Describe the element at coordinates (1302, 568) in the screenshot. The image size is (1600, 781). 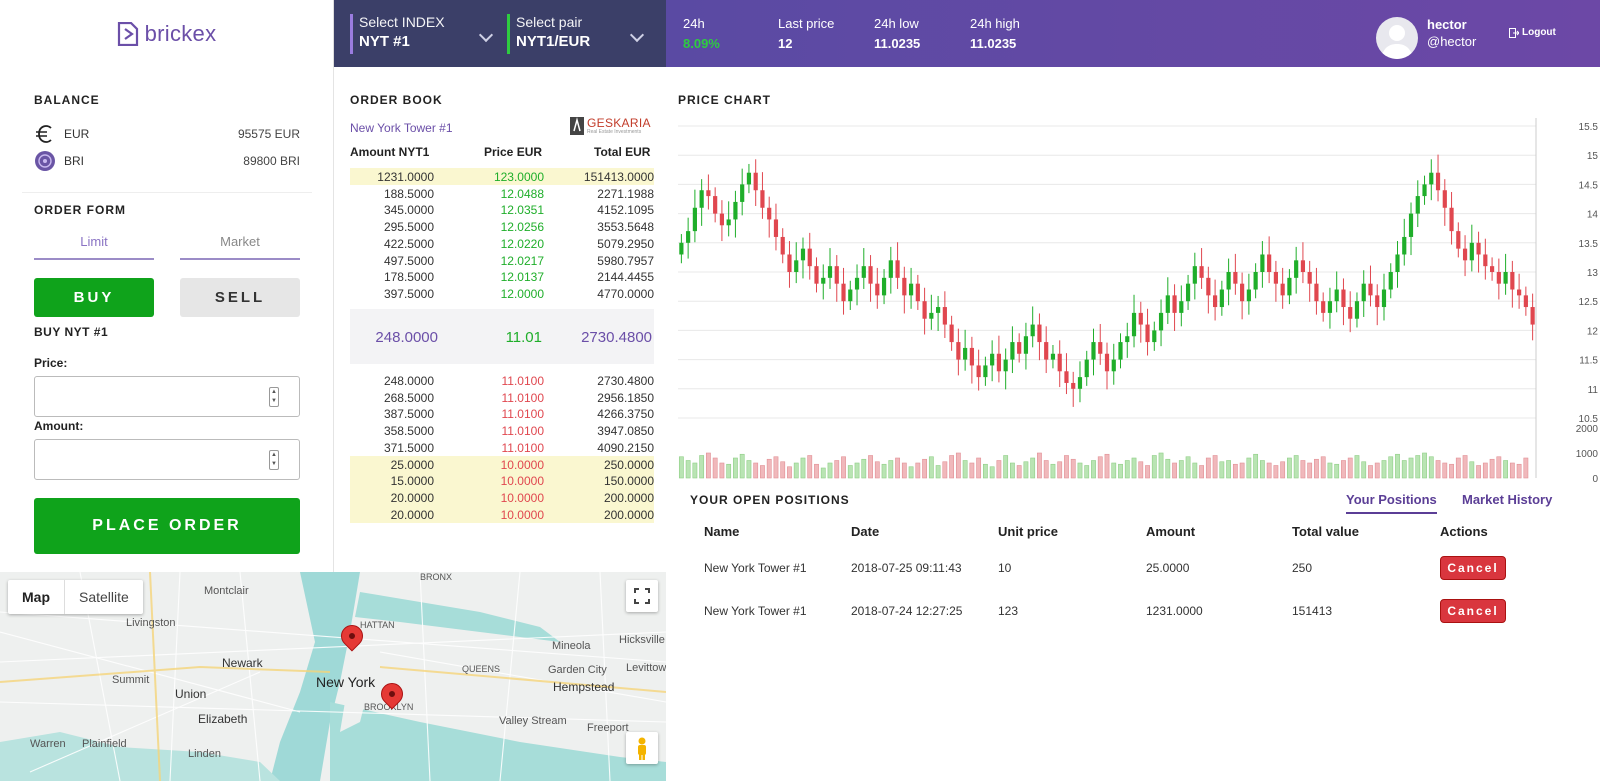
I see `cell-total: 250` at that location.